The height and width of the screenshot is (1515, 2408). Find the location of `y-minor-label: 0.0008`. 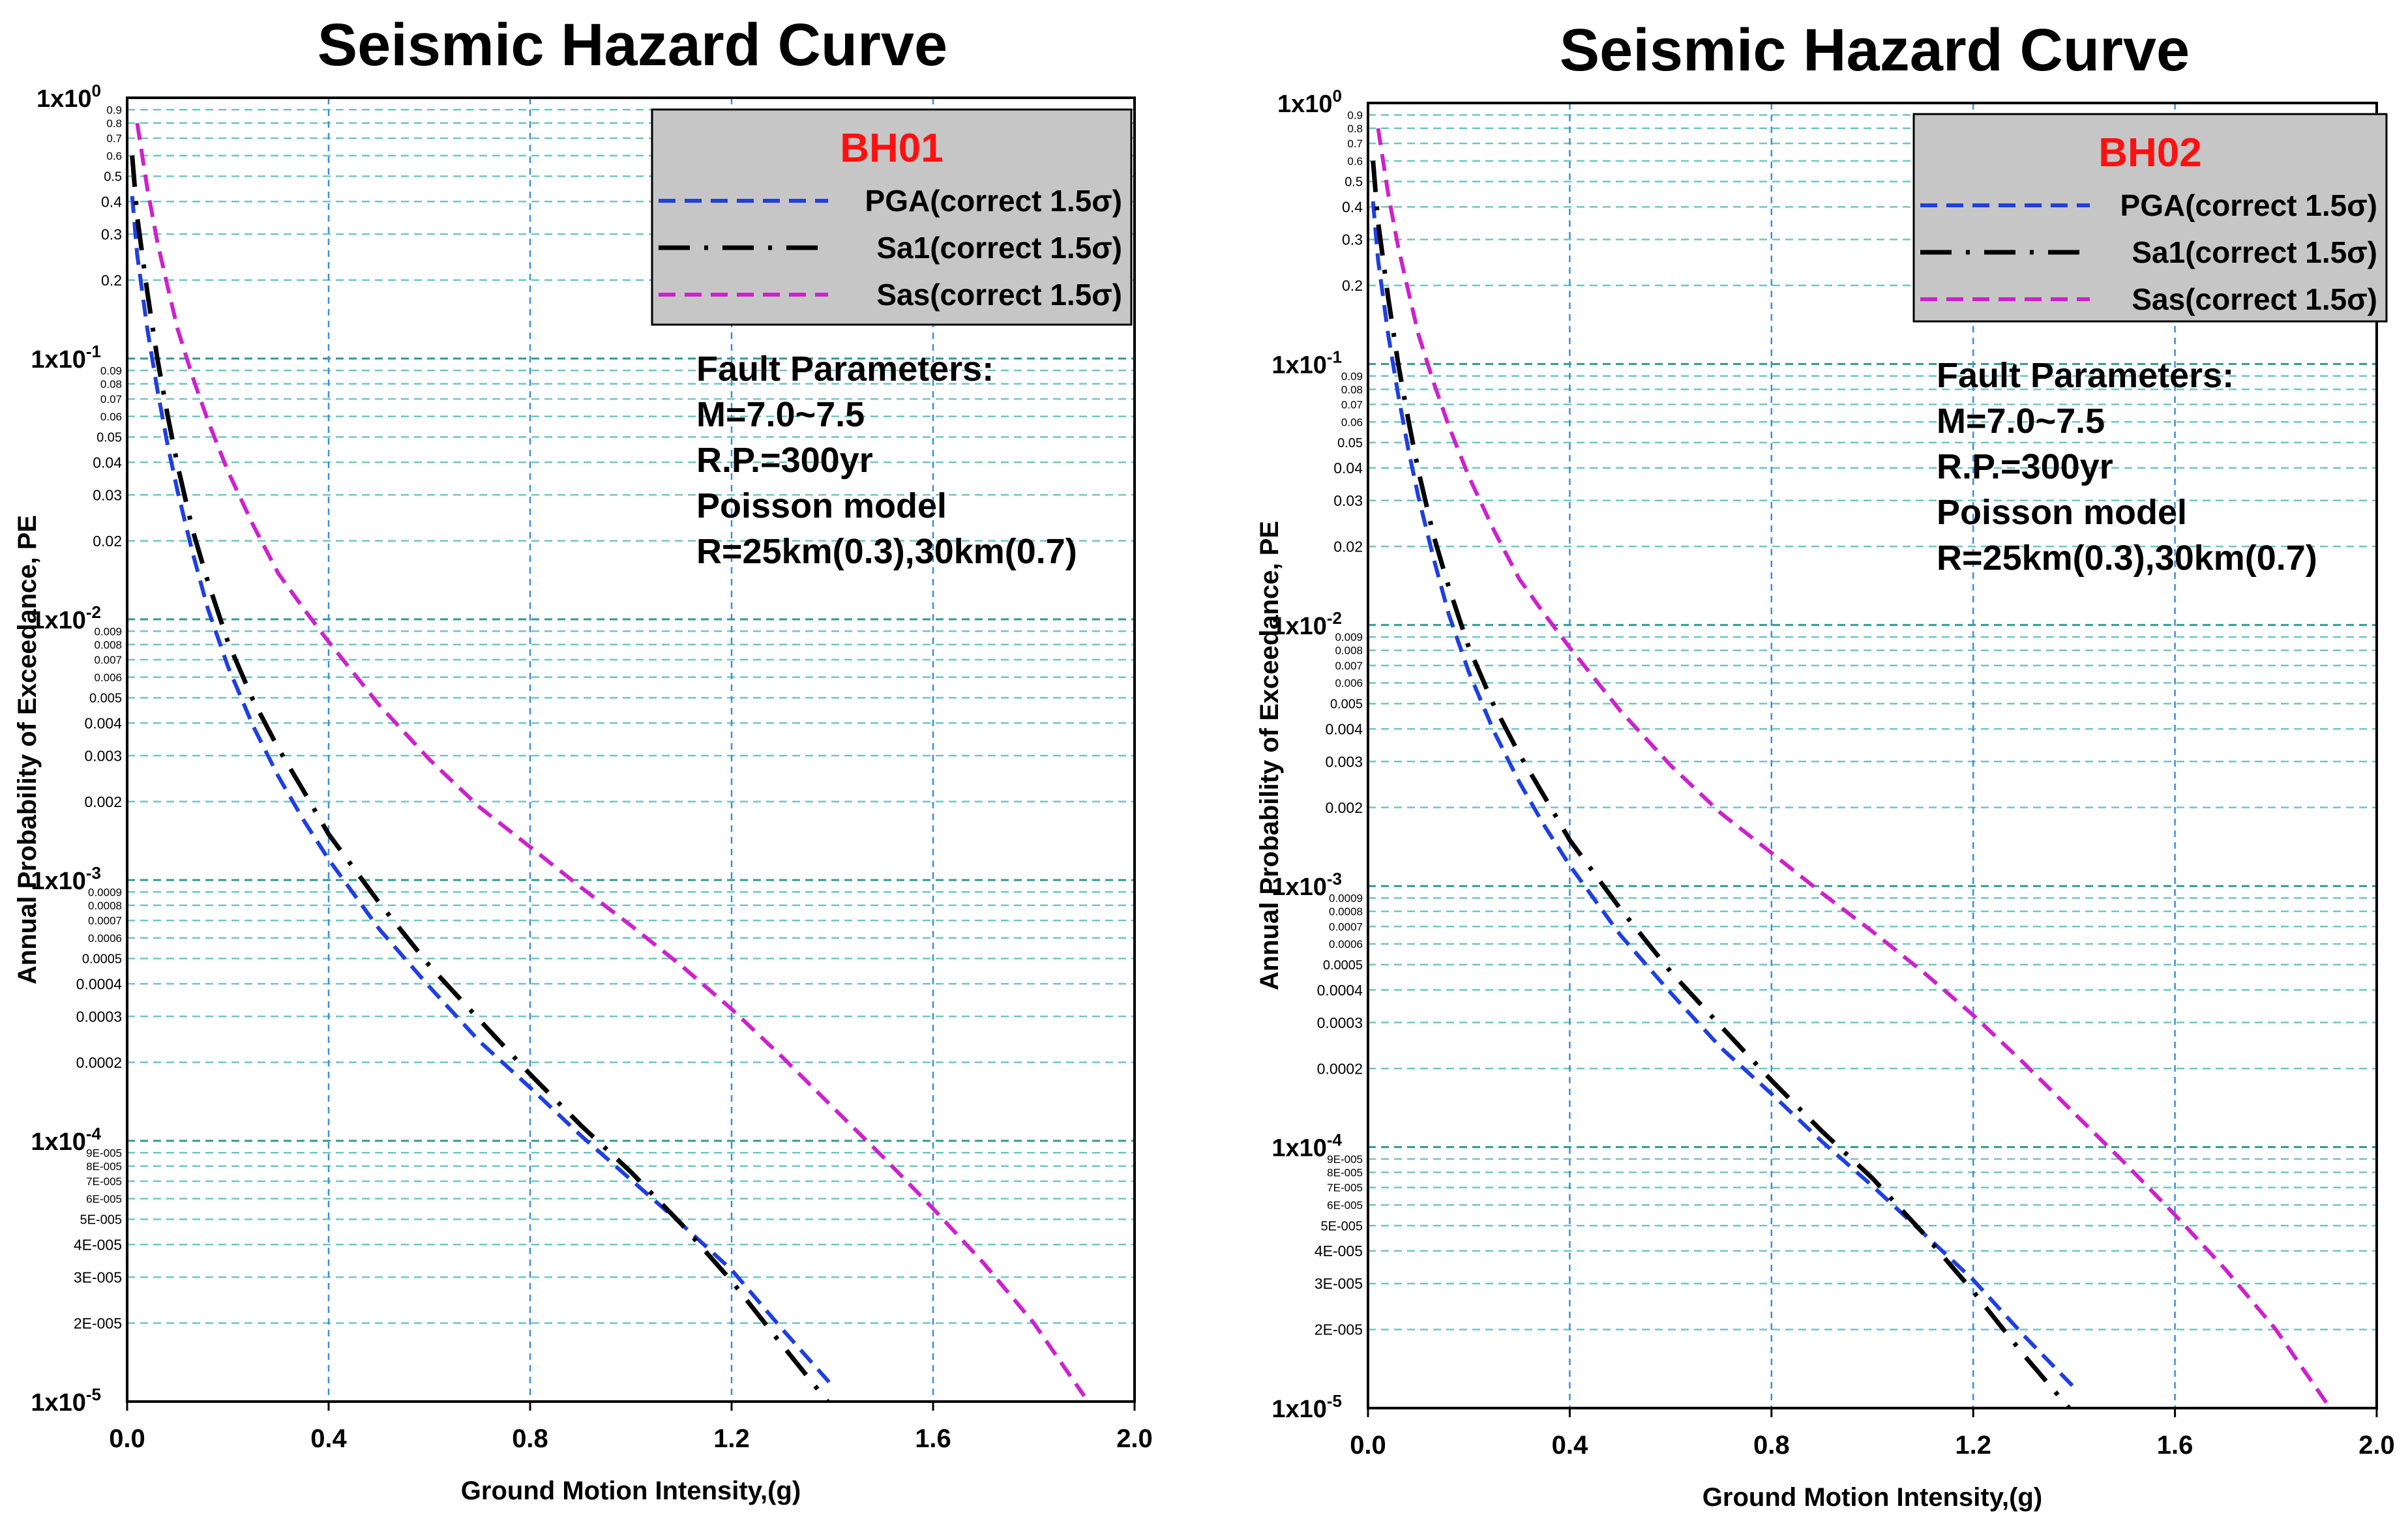

y-minor-label: 0.0008 is located at coordinates (1346, 911).